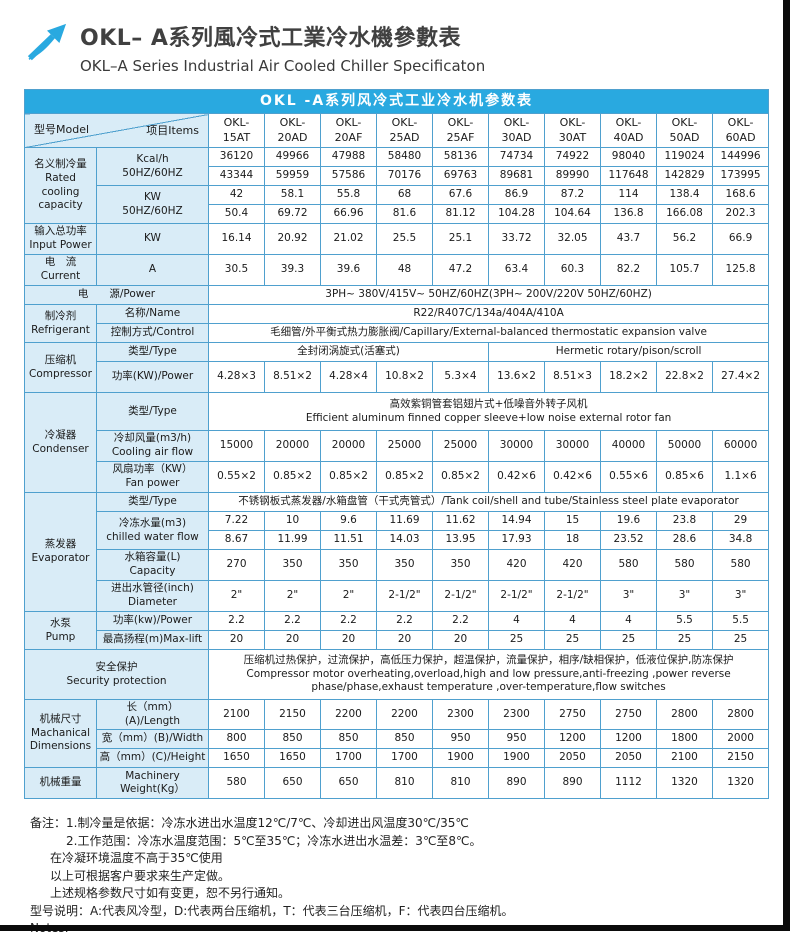  Describe the element at coordinates (516, 714) in the screenshot. I see `value-cell: 2300` at that location.